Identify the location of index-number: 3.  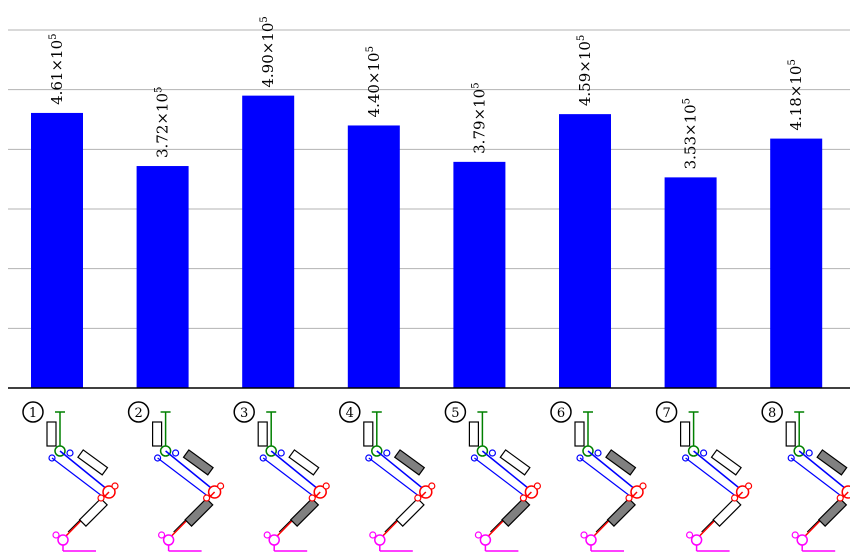
(244, 413).